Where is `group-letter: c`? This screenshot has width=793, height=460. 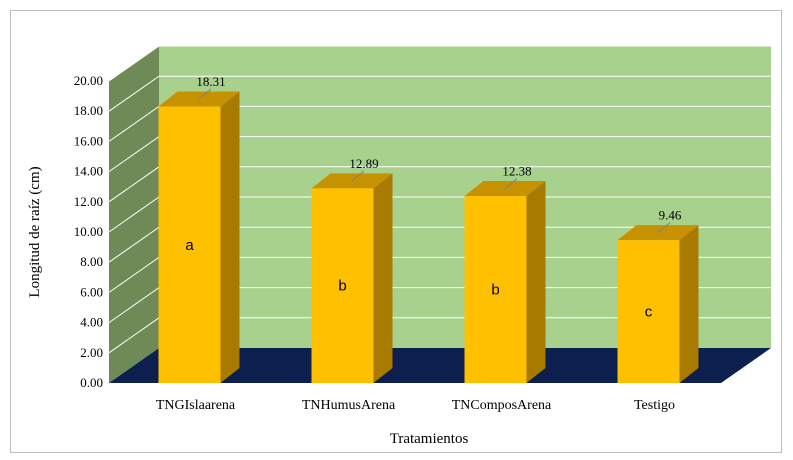 group-letter: c is located at coordinates (649, 312).